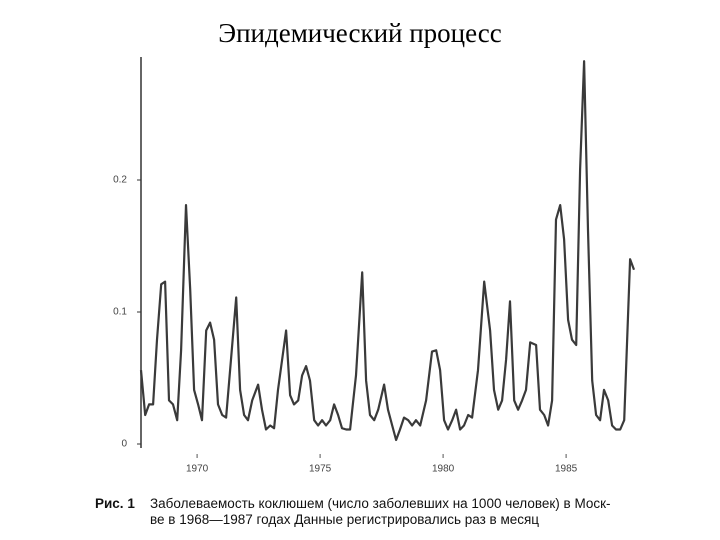 Image resolution: width=720 pixels, height=540 pixels. What do you see at coordinates (360, 33) in the screenshot?
I see `slide-title: Эпидемический процесс` at bounding box center [360, 33].